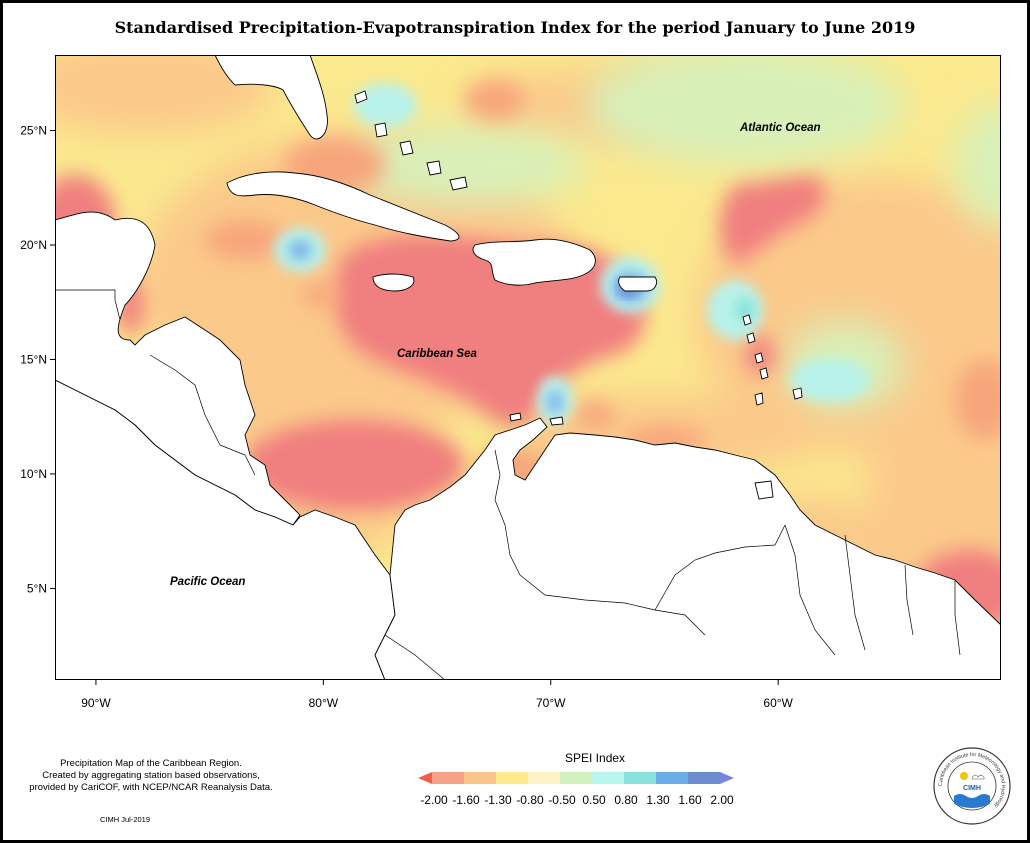 Image resolution: width=1030 pixels, height=843 pixels. Describe the element at coordinates (125, 819) in the screenshot. I see `credit-text: CIMH Jul-2019` at that location.